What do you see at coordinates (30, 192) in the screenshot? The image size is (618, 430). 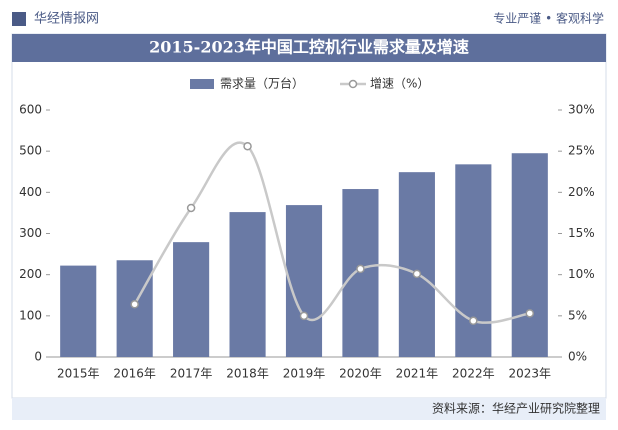 I see `y-tick-label: 400` at bounding box center [30, 192].